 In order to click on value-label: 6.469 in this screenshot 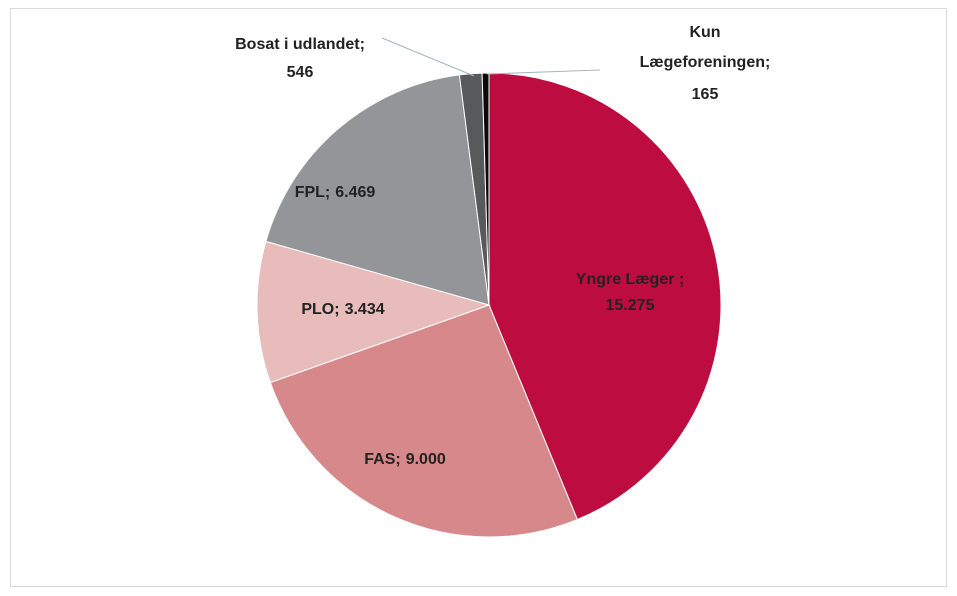, I will do `click(355, 192)`.